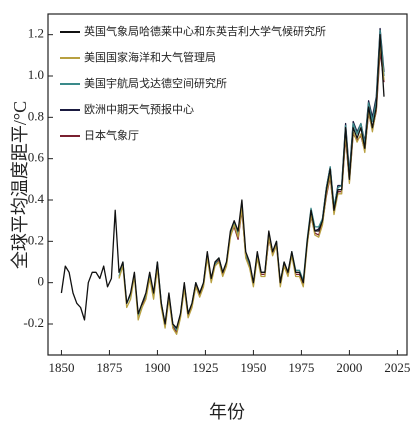 The height and width of the screenshot is (434, 414). What do you see at coordinates (36, 198) in the screenshot?
I see `y-tick-label: 0.4` at bounding box center [36, 198].